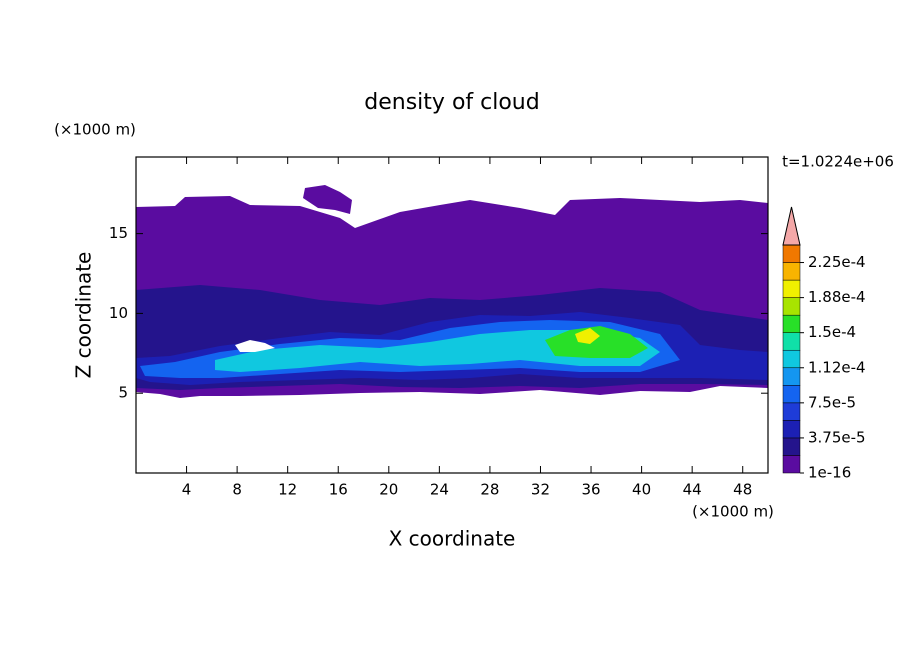 This screenshot has width=904, height=654. What do you see at coordinates (237, 490) in the screenshot?
I see `x-tick-label: 8` at bounding box center [237, 490].